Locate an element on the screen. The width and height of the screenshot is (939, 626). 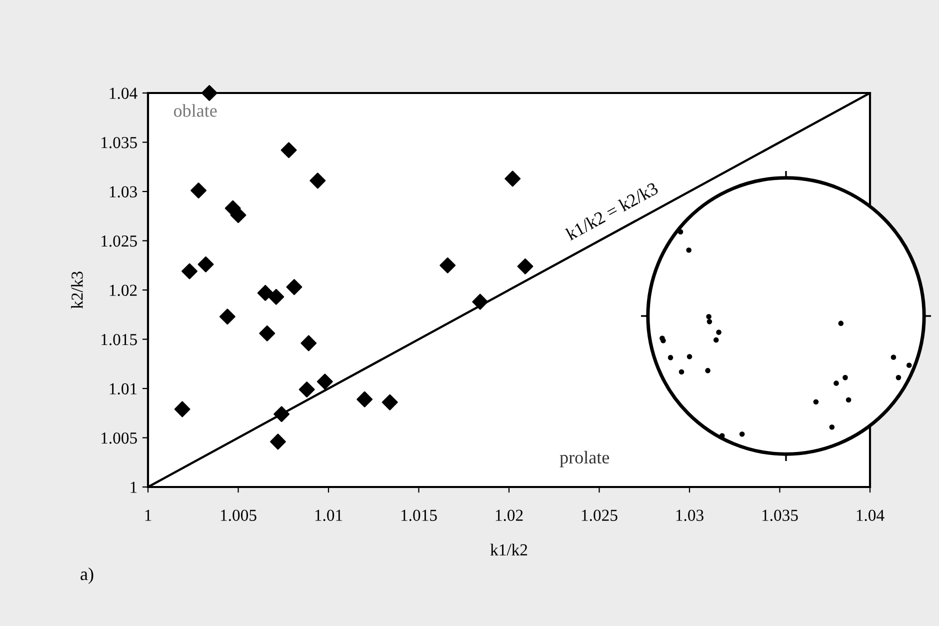
annotation: k1/k2 = k2/k3 is located at coordinates (611, 211).